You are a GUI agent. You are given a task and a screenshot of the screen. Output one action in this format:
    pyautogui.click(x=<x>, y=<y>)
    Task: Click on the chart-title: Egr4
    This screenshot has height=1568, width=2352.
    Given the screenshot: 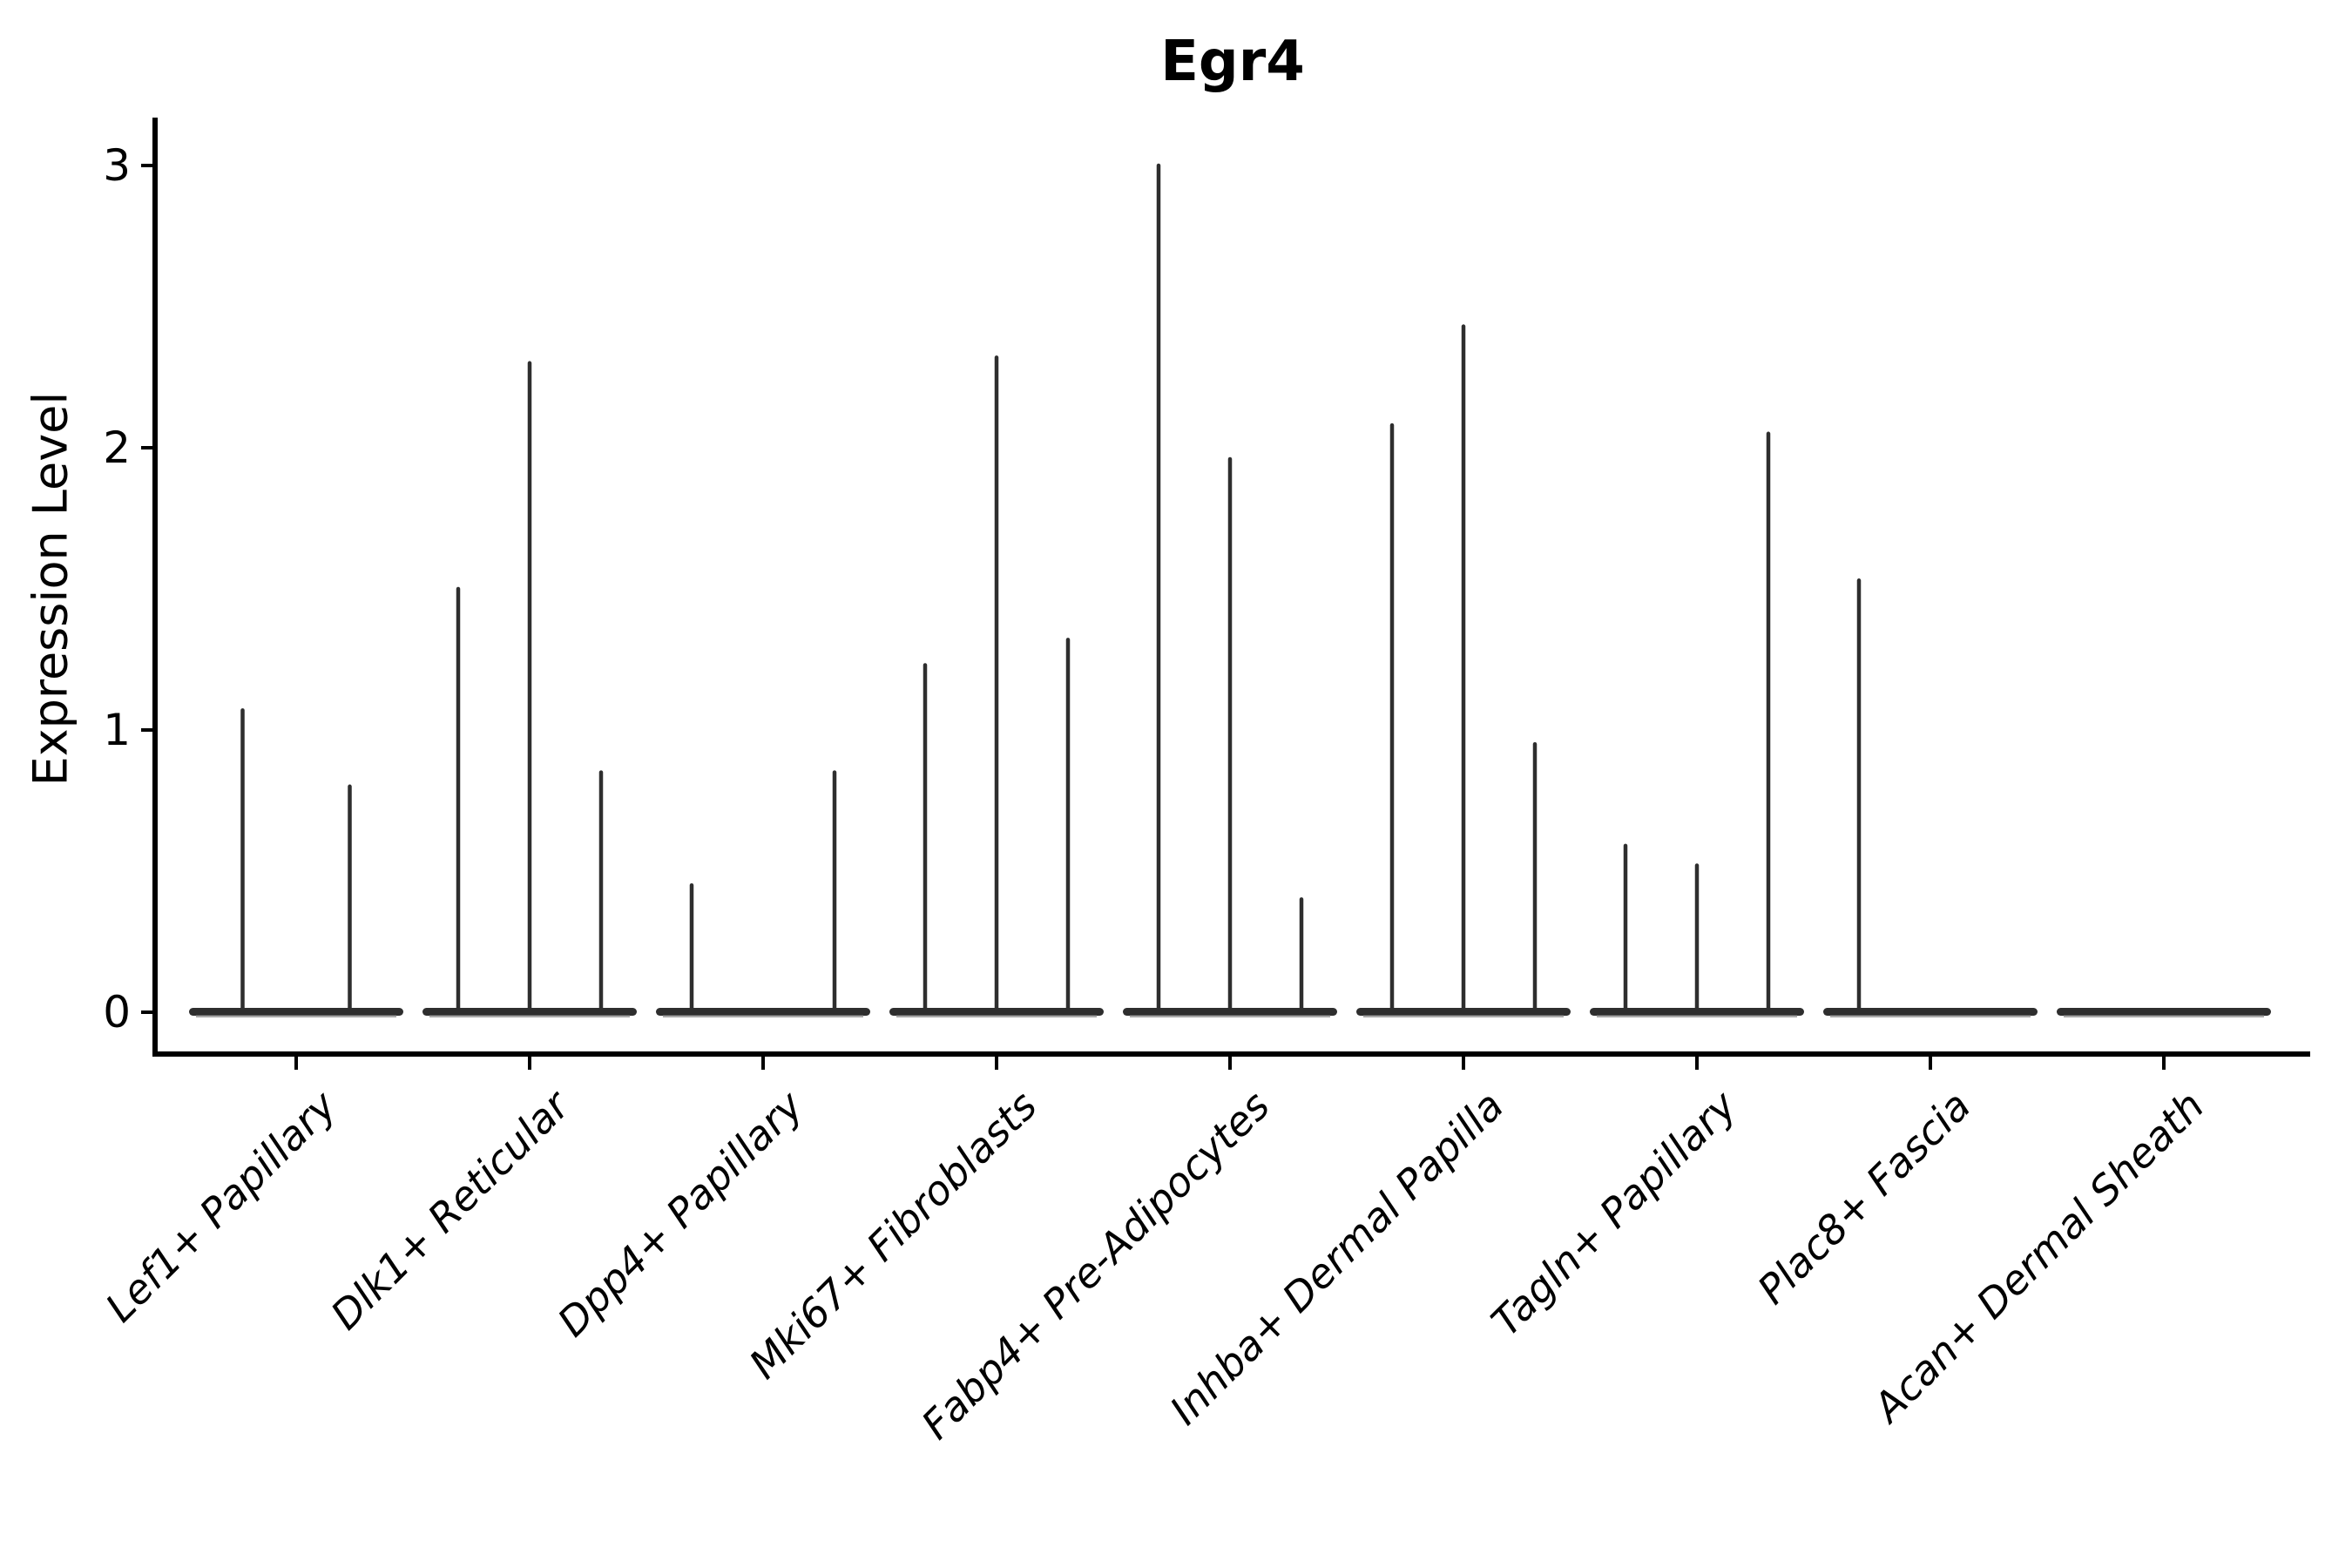 What is the action you would take?
    pyautogui.click(x=1232, y=62)
    